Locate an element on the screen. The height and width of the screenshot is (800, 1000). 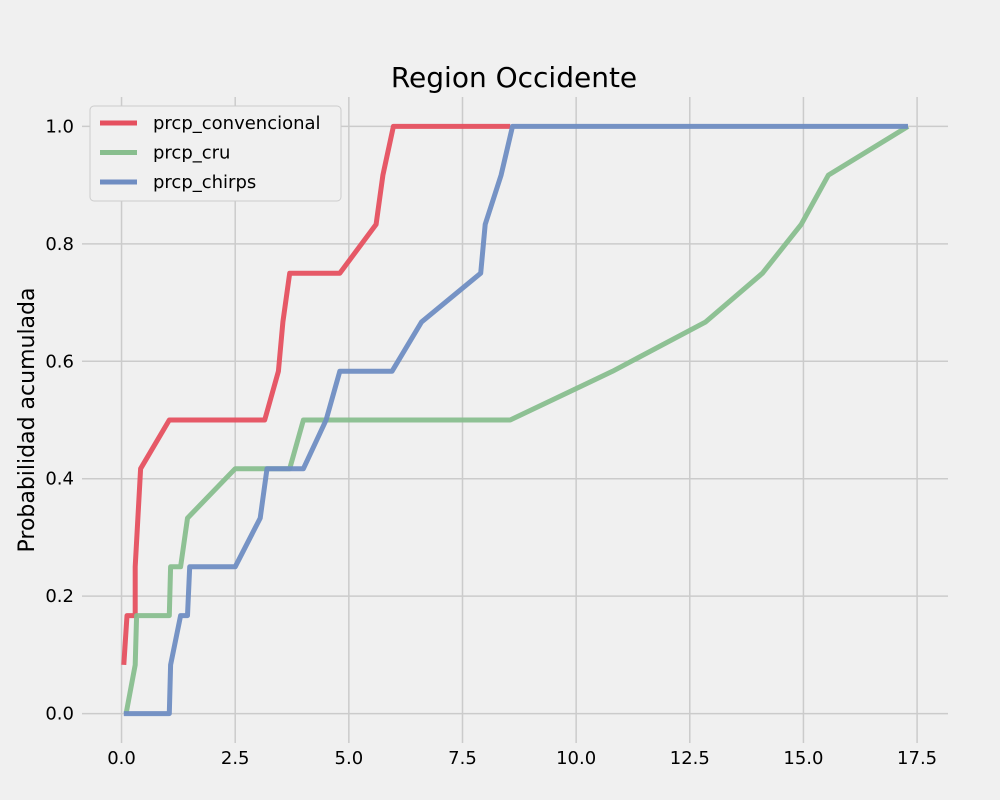
legend-items: prcp_convencional prcp_cru prcp_chirps is located at coordinates (210, 153).